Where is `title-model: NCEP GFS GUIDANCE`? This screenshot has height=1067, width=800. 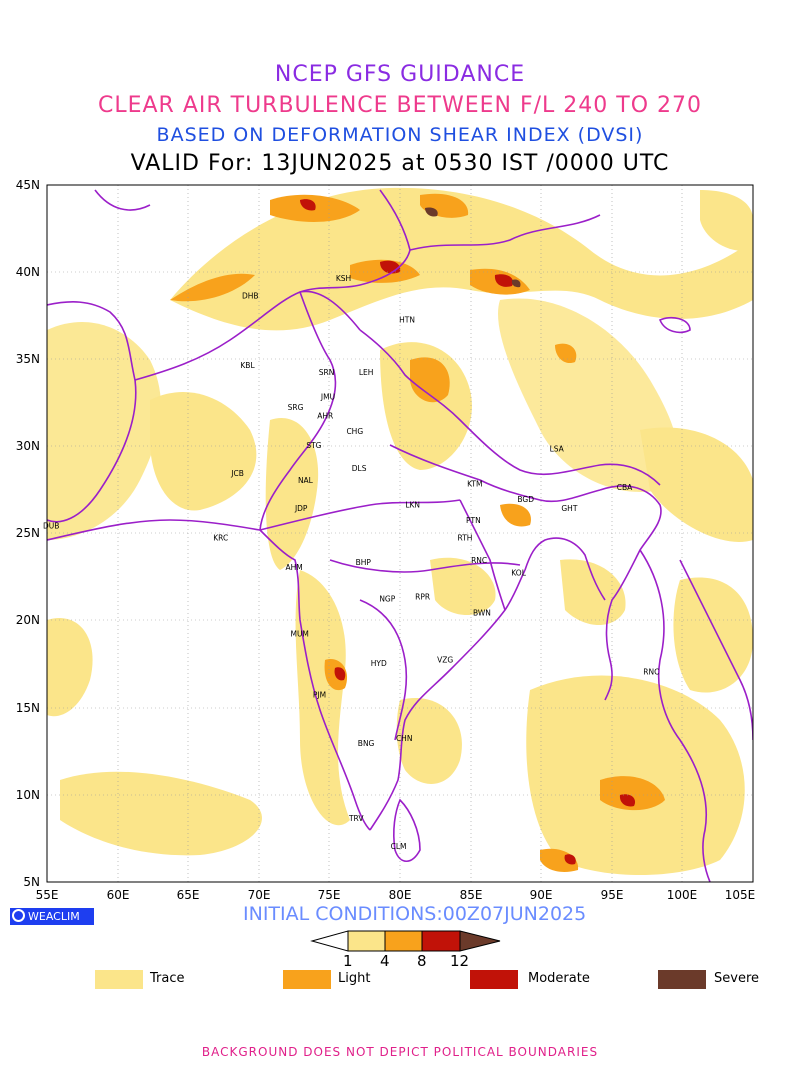
title-model: NCEP GFS GUIDANCE is located at coordinates (400, 74).